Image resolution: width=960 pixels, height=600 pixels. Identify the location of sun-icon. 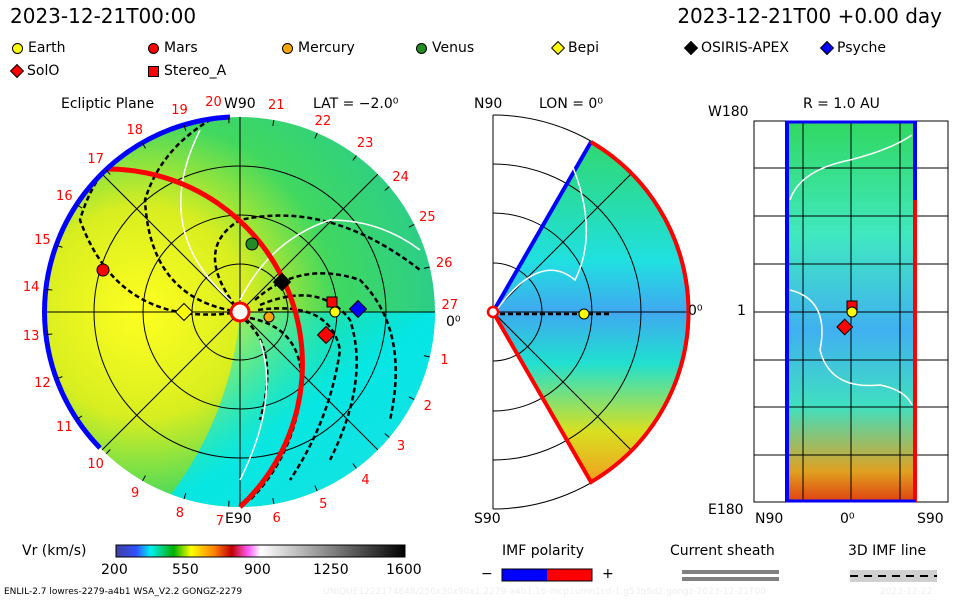
(240, 312).